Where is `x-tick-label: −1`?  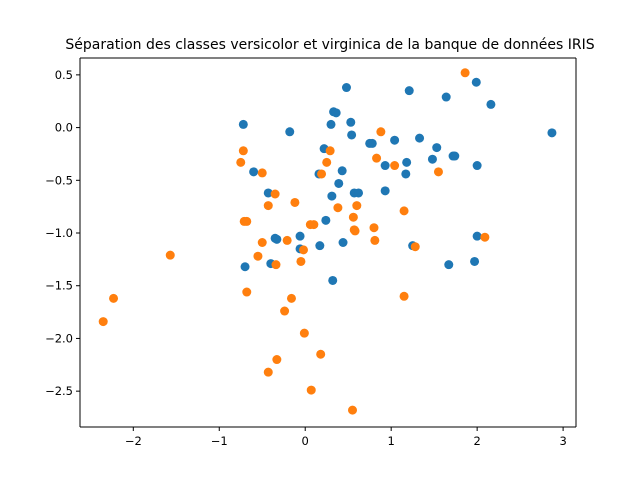
x-tick-label: −1 is located at coordinates (219, 441).